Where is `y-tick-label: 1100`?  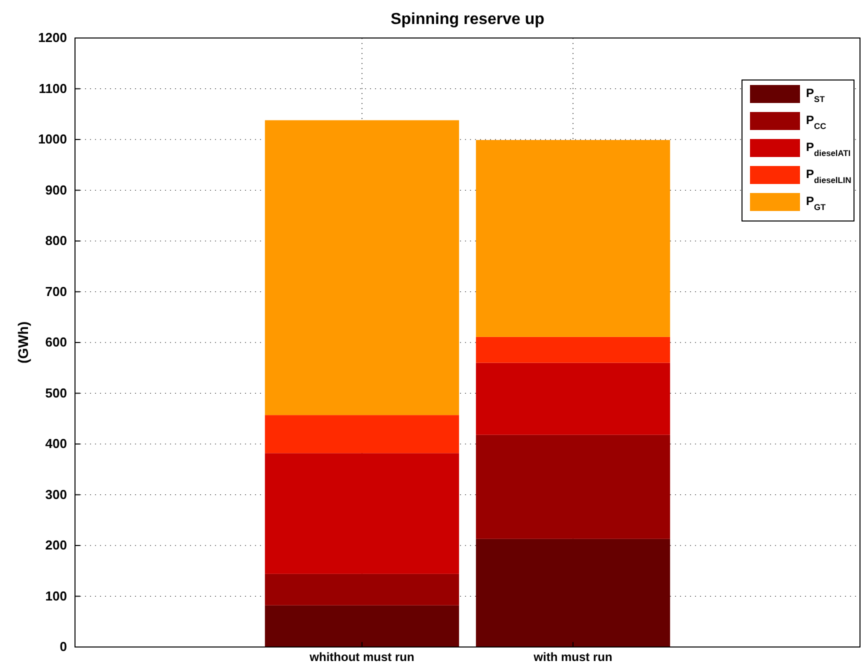
y-tick-label: 1100 is located at coordinates (52, 88).